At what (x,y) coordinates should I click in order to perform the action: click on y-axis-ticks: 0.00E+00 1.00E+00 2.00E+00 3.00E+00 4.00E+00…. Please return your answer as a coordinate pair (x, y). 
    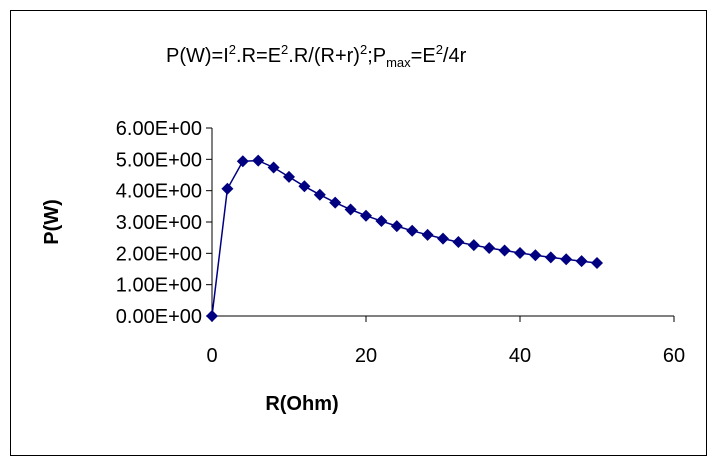
    Looking at the image, I should click on (164, 223).